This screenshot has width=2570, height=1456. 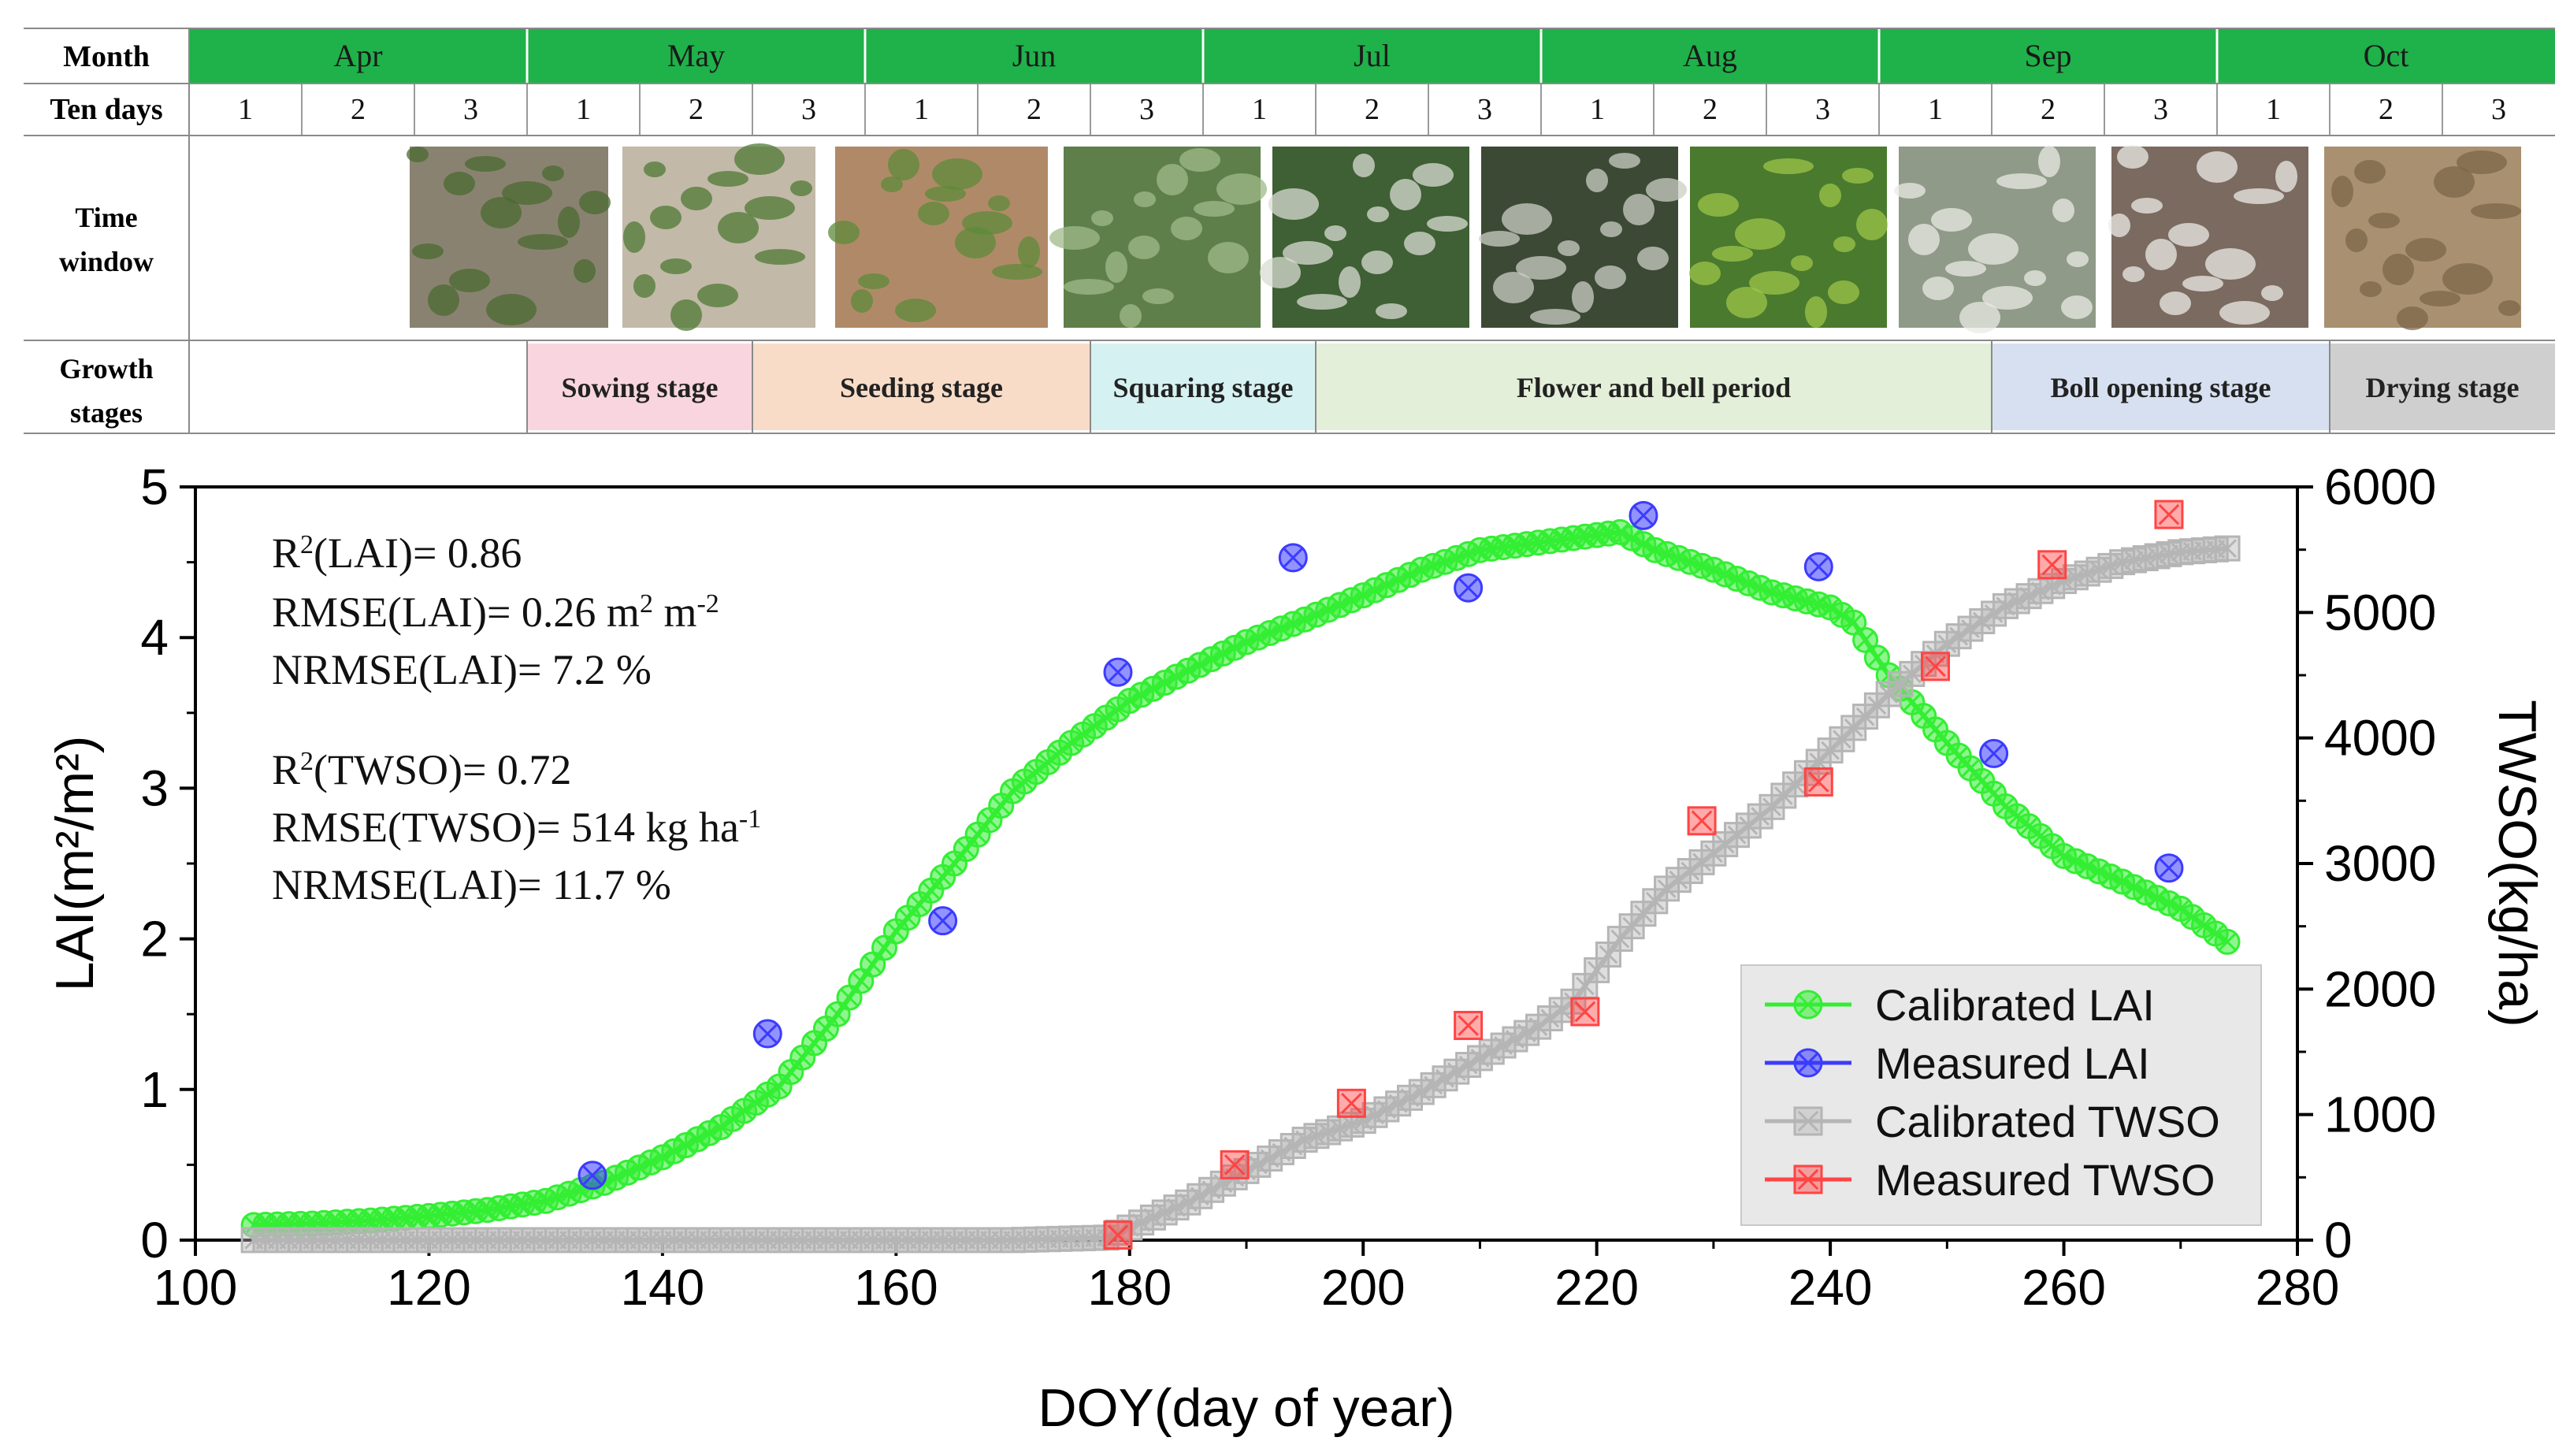 What do you see at coordinates (307, 761) in the screenshot?
I see `stats-annotation-part: 2` at bounding box center [307, 761].